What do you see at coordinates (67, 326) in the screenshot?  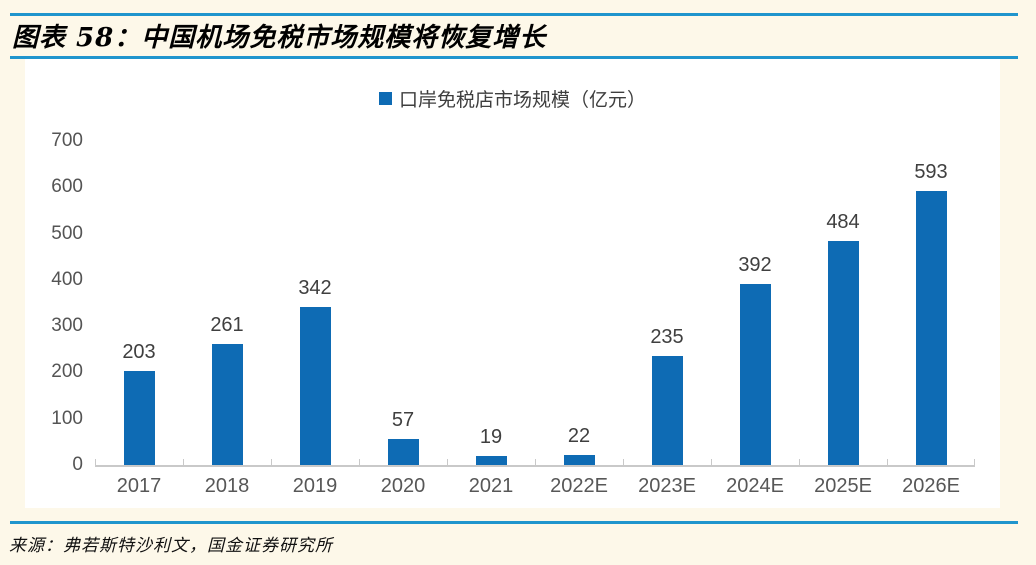 I see `y-axis-tick-label: 300` at bounding box center [67, 326].